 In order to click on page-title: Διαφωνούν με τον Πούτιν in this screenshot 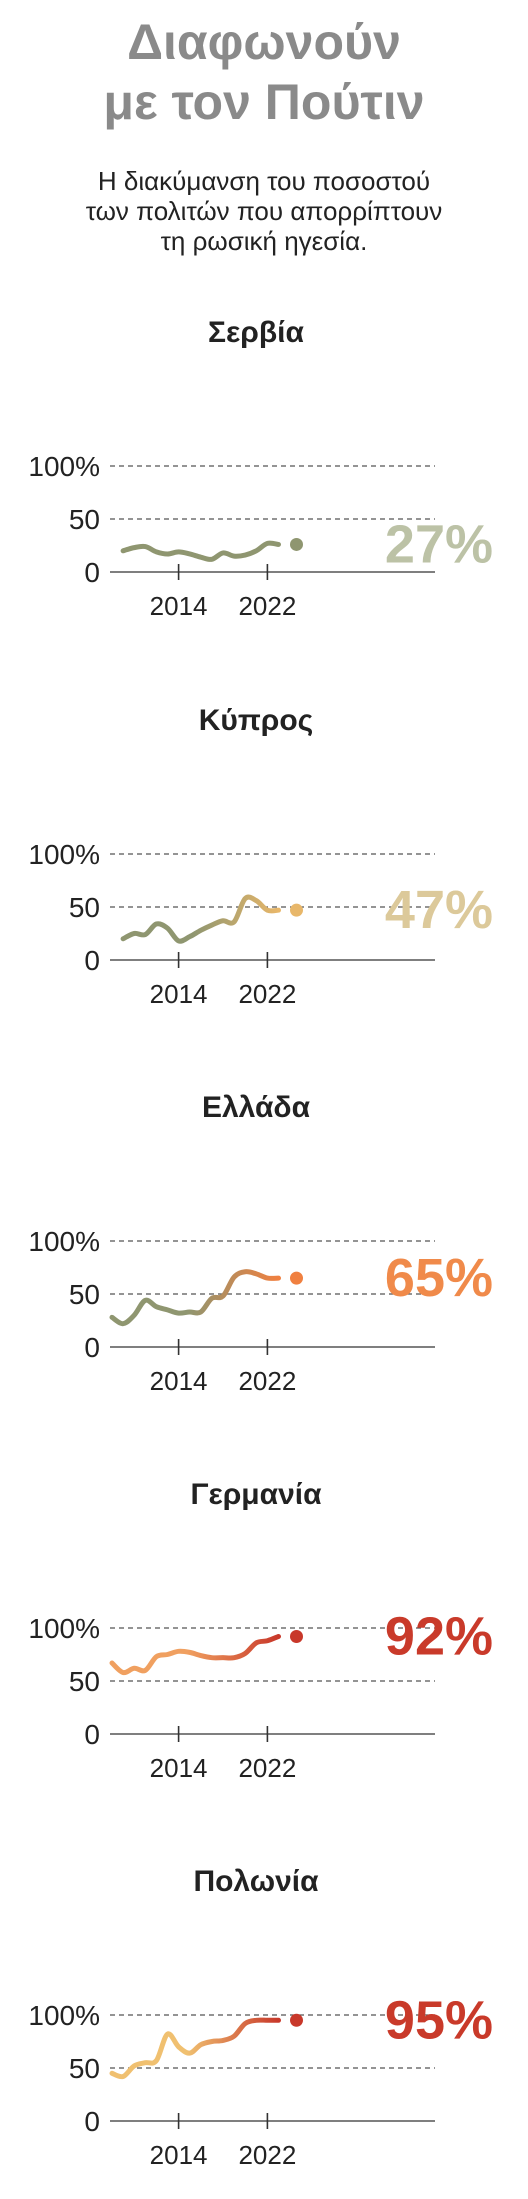, I will do `click(264, 72)`.